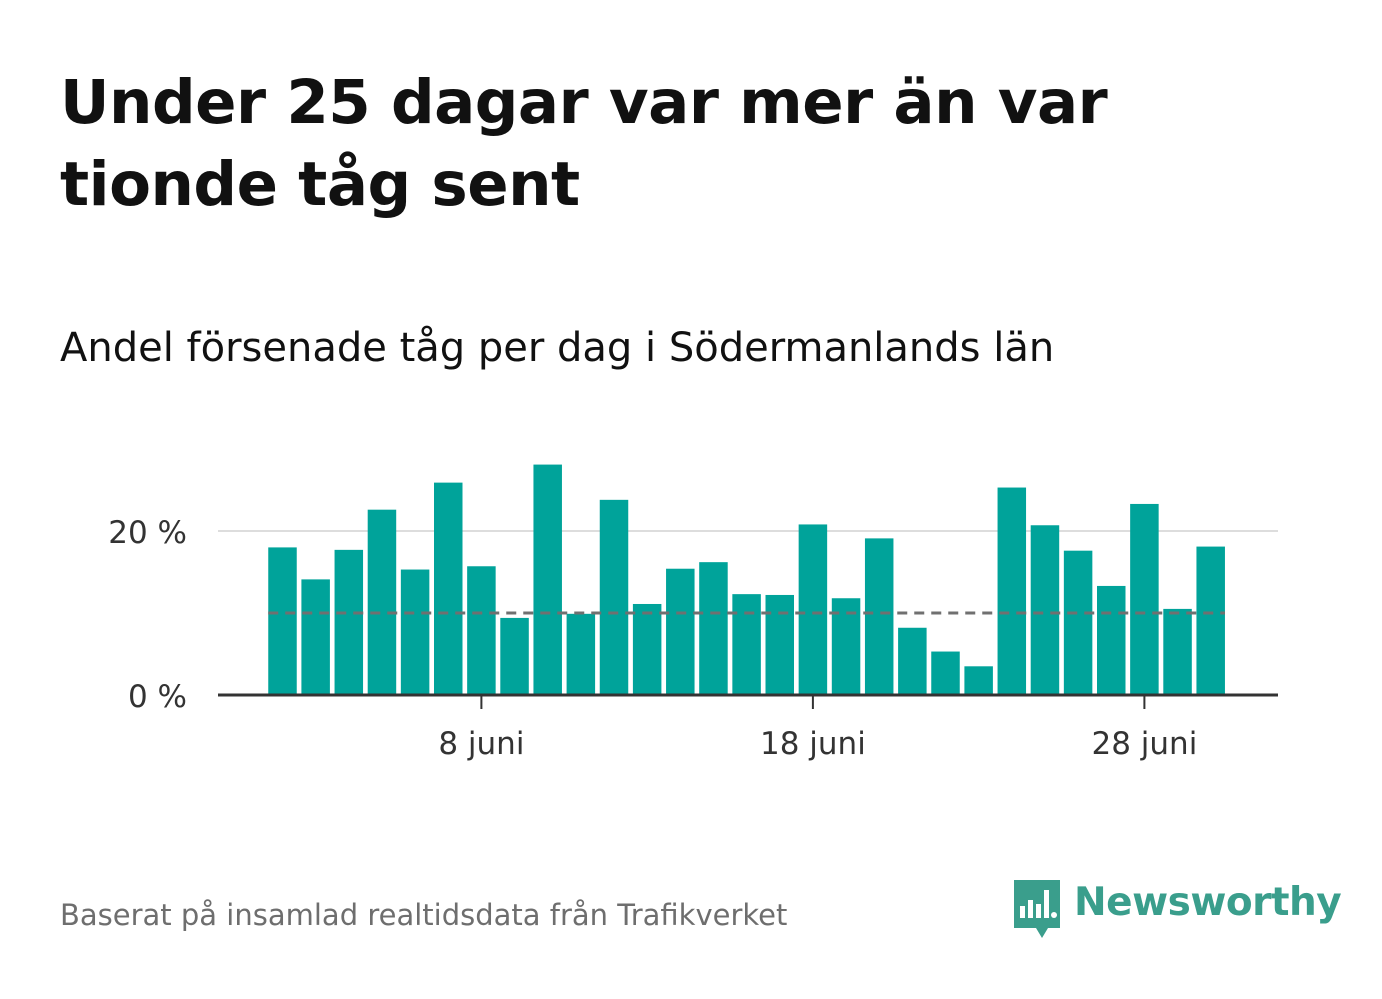 Image resolution: width=1382 pixels, height=999 pixels. I want to click on x-tick-label: 8 juni, so click(481, 744).